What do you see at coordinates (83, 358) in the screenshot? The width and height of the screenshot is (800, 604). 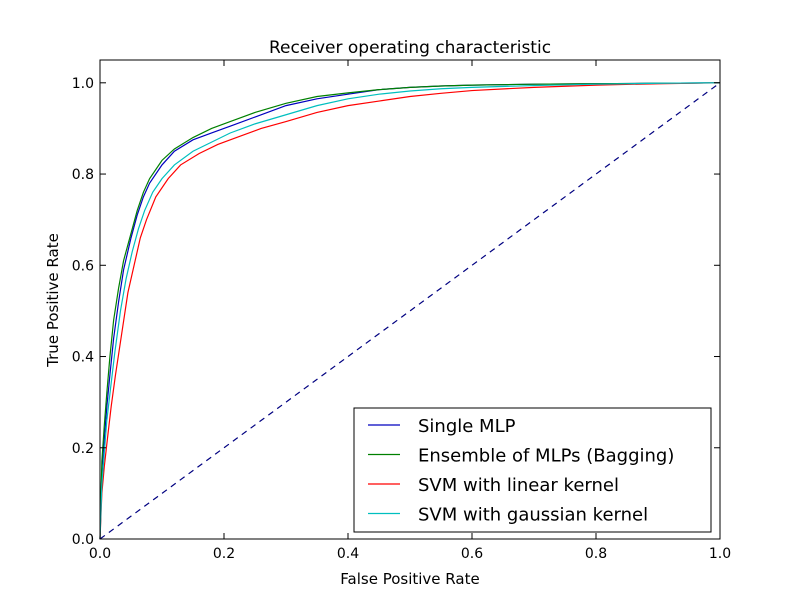 I see `y-tick-label: 0.4` at bounding box center [83, 358].